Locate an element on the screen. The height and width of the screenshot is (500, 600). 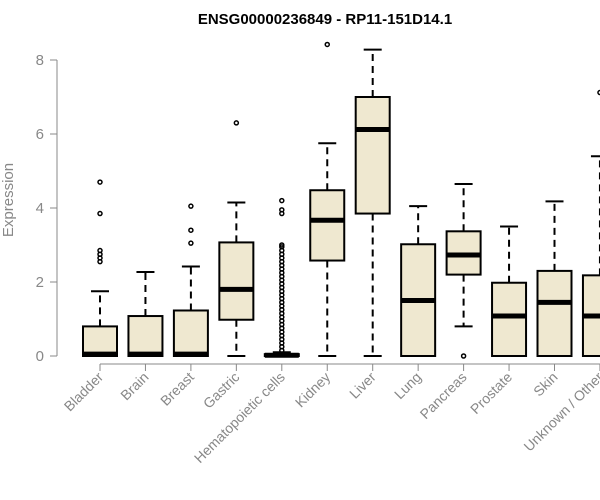
box-brain is located at coordinates (145, 314).